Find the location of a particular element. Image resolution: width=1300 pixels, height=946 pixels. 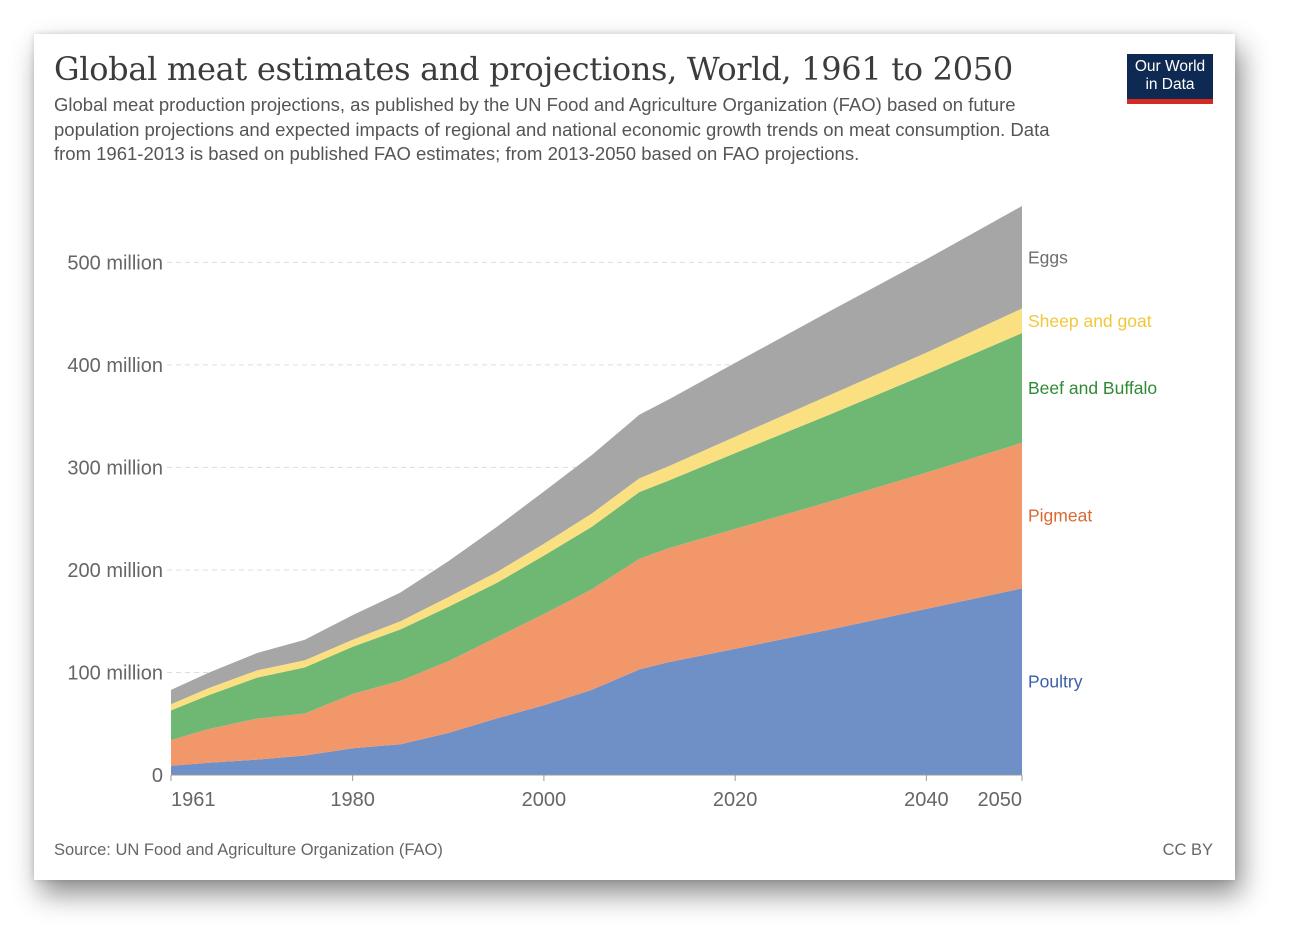

x-tick-label: 2000 is located at coordinates (544, 800).